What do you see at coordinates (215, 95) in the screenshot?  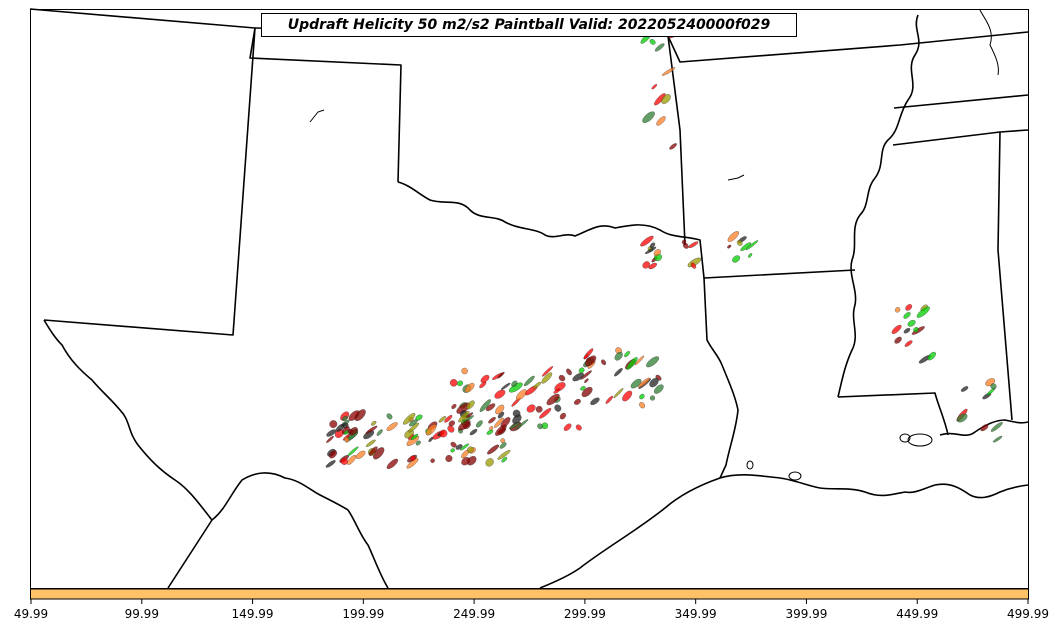 I see `state-border-nm-colorado` at bounding box center [215, 95].